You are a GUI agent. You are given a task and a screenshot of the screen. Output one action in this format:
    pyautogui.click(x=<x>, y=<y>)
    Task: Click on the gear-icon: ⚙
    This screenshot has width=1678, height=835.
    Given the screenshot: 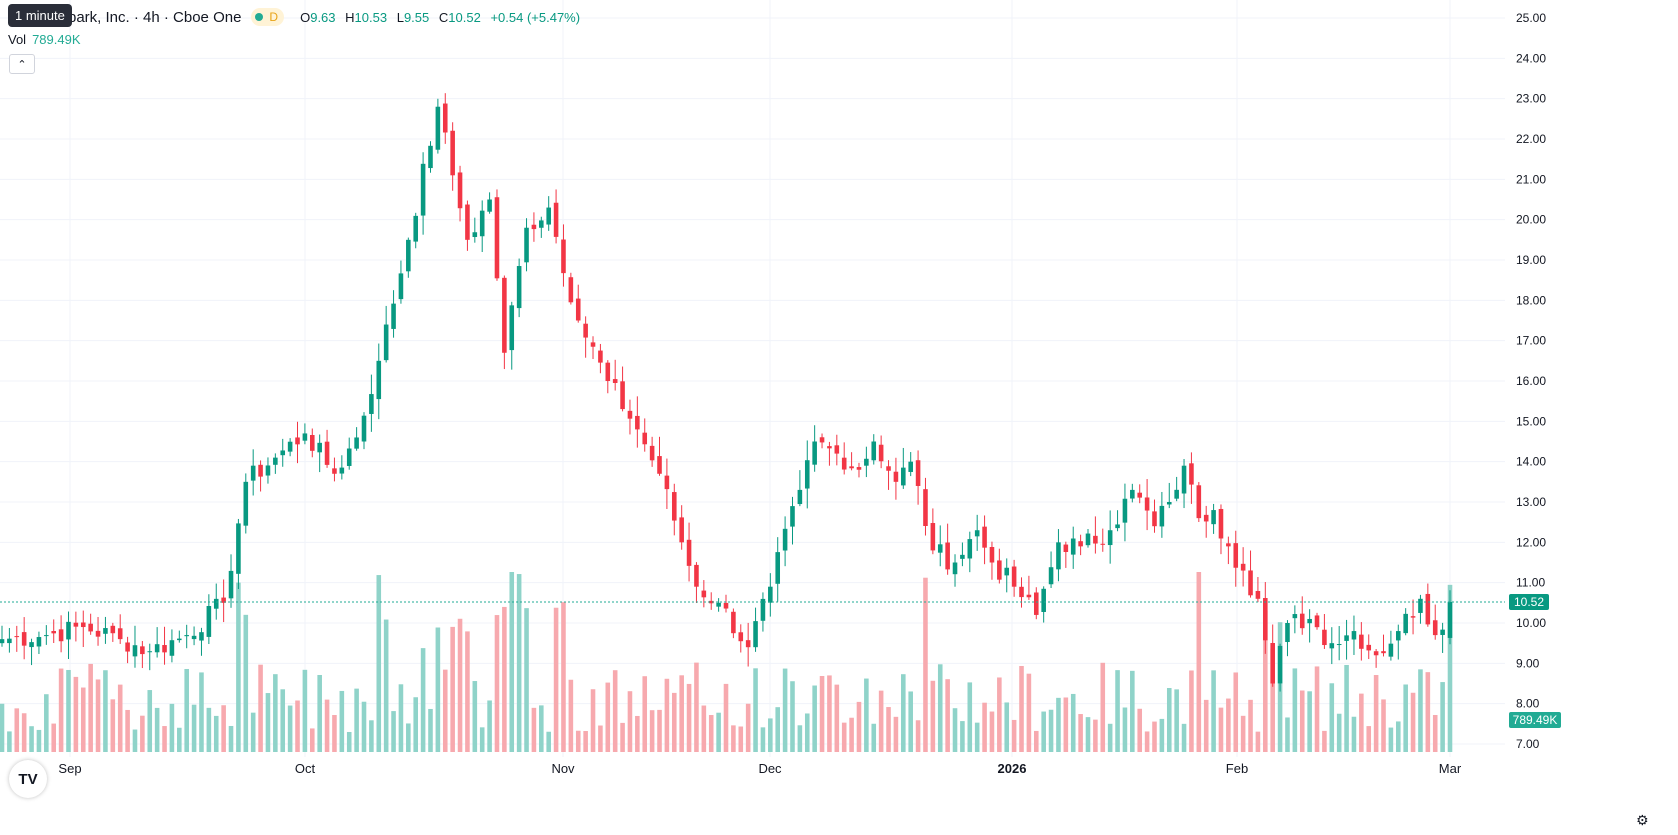 What is the action you would take?
    pyautogui.click(x=1642, y=820)
    